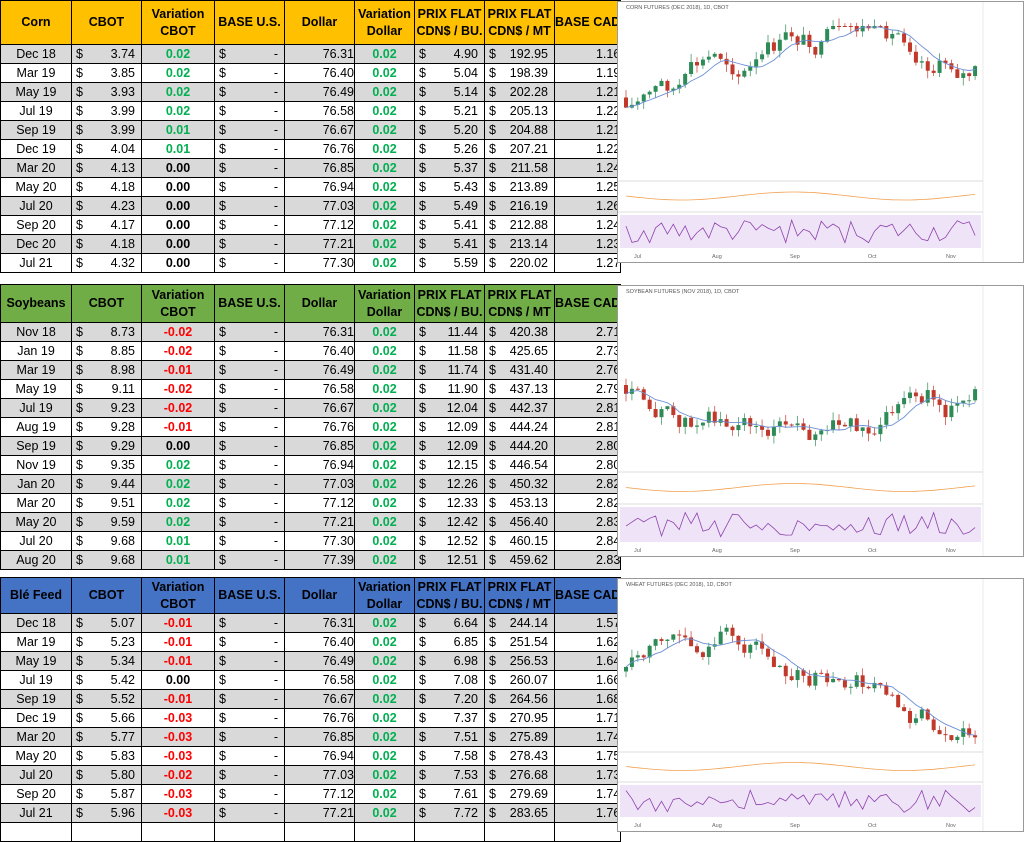 Image resolution: width=1024 pixels, height=842 pixels. What do you see at coordinates (462, 408) in the screenshot?
I see `prix-flat-bu-value: 12.04` at bounding box center [462, 408].